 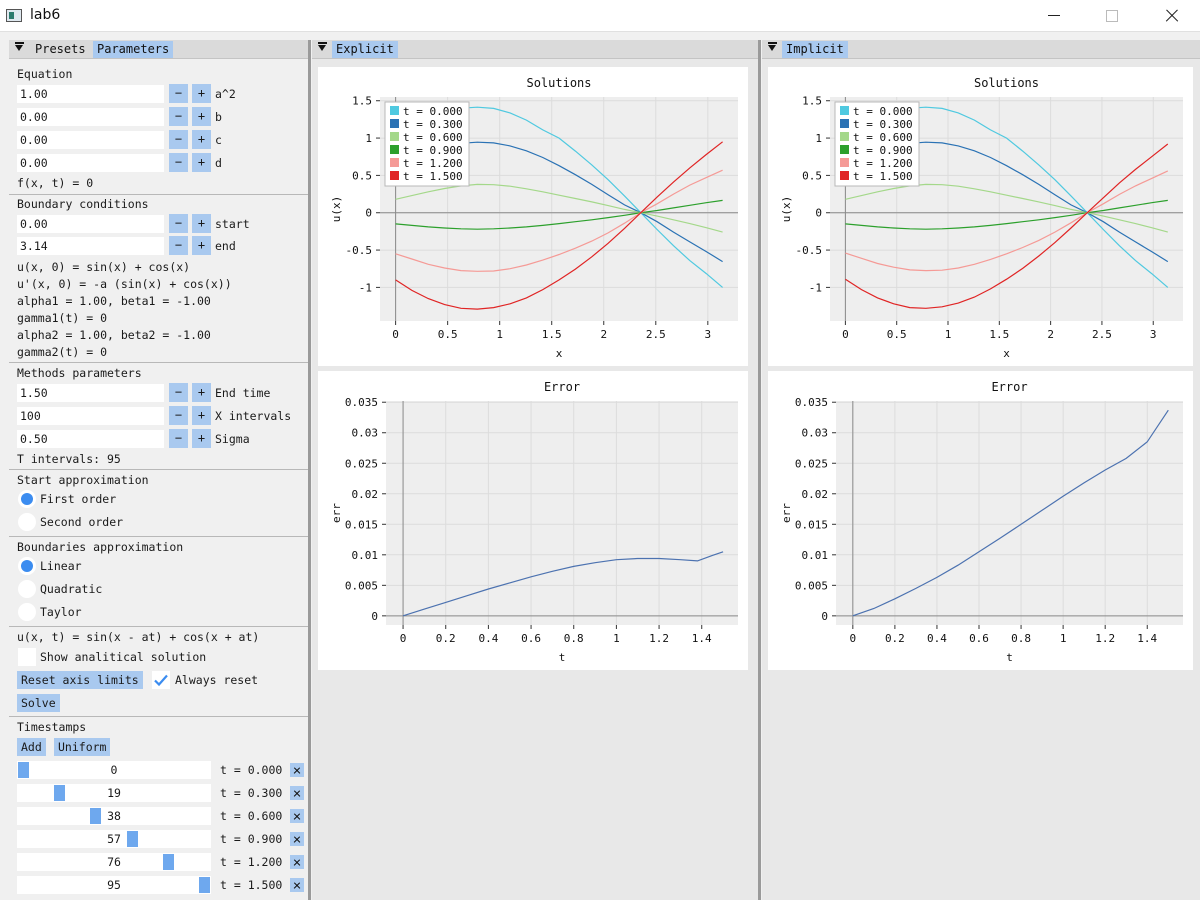 I want to click on gamma1-text: gamma1(t) = 0, so click(x=62, y=318).